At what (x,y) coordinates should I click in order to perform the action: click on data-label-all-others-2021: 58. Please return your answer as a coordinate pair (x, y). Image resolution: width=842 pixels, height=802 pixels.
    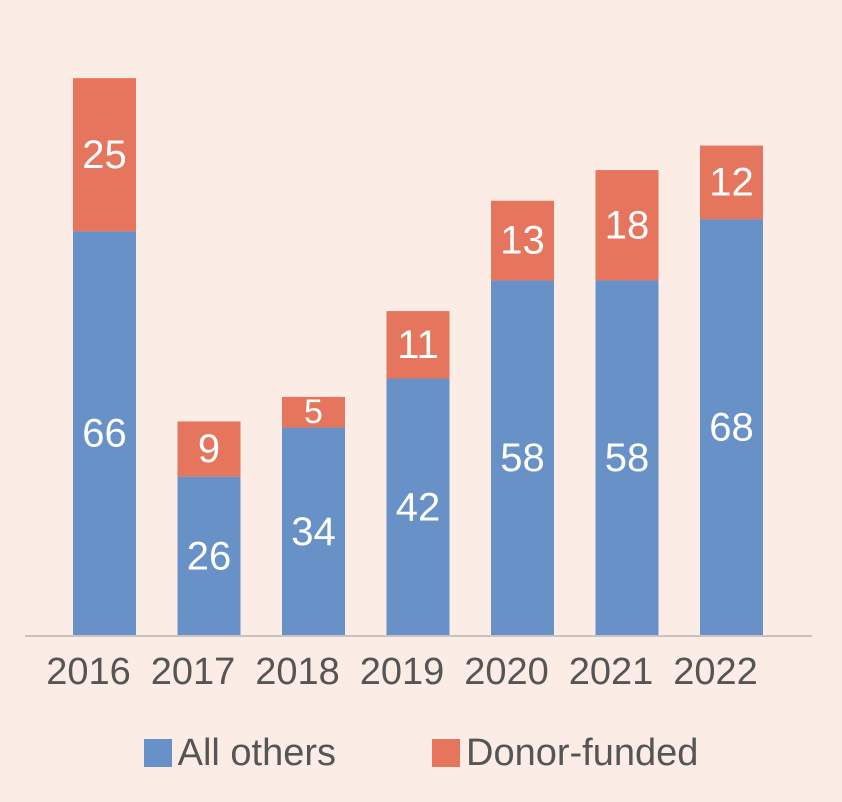
    Looking at the image, I should click on (627, 458).